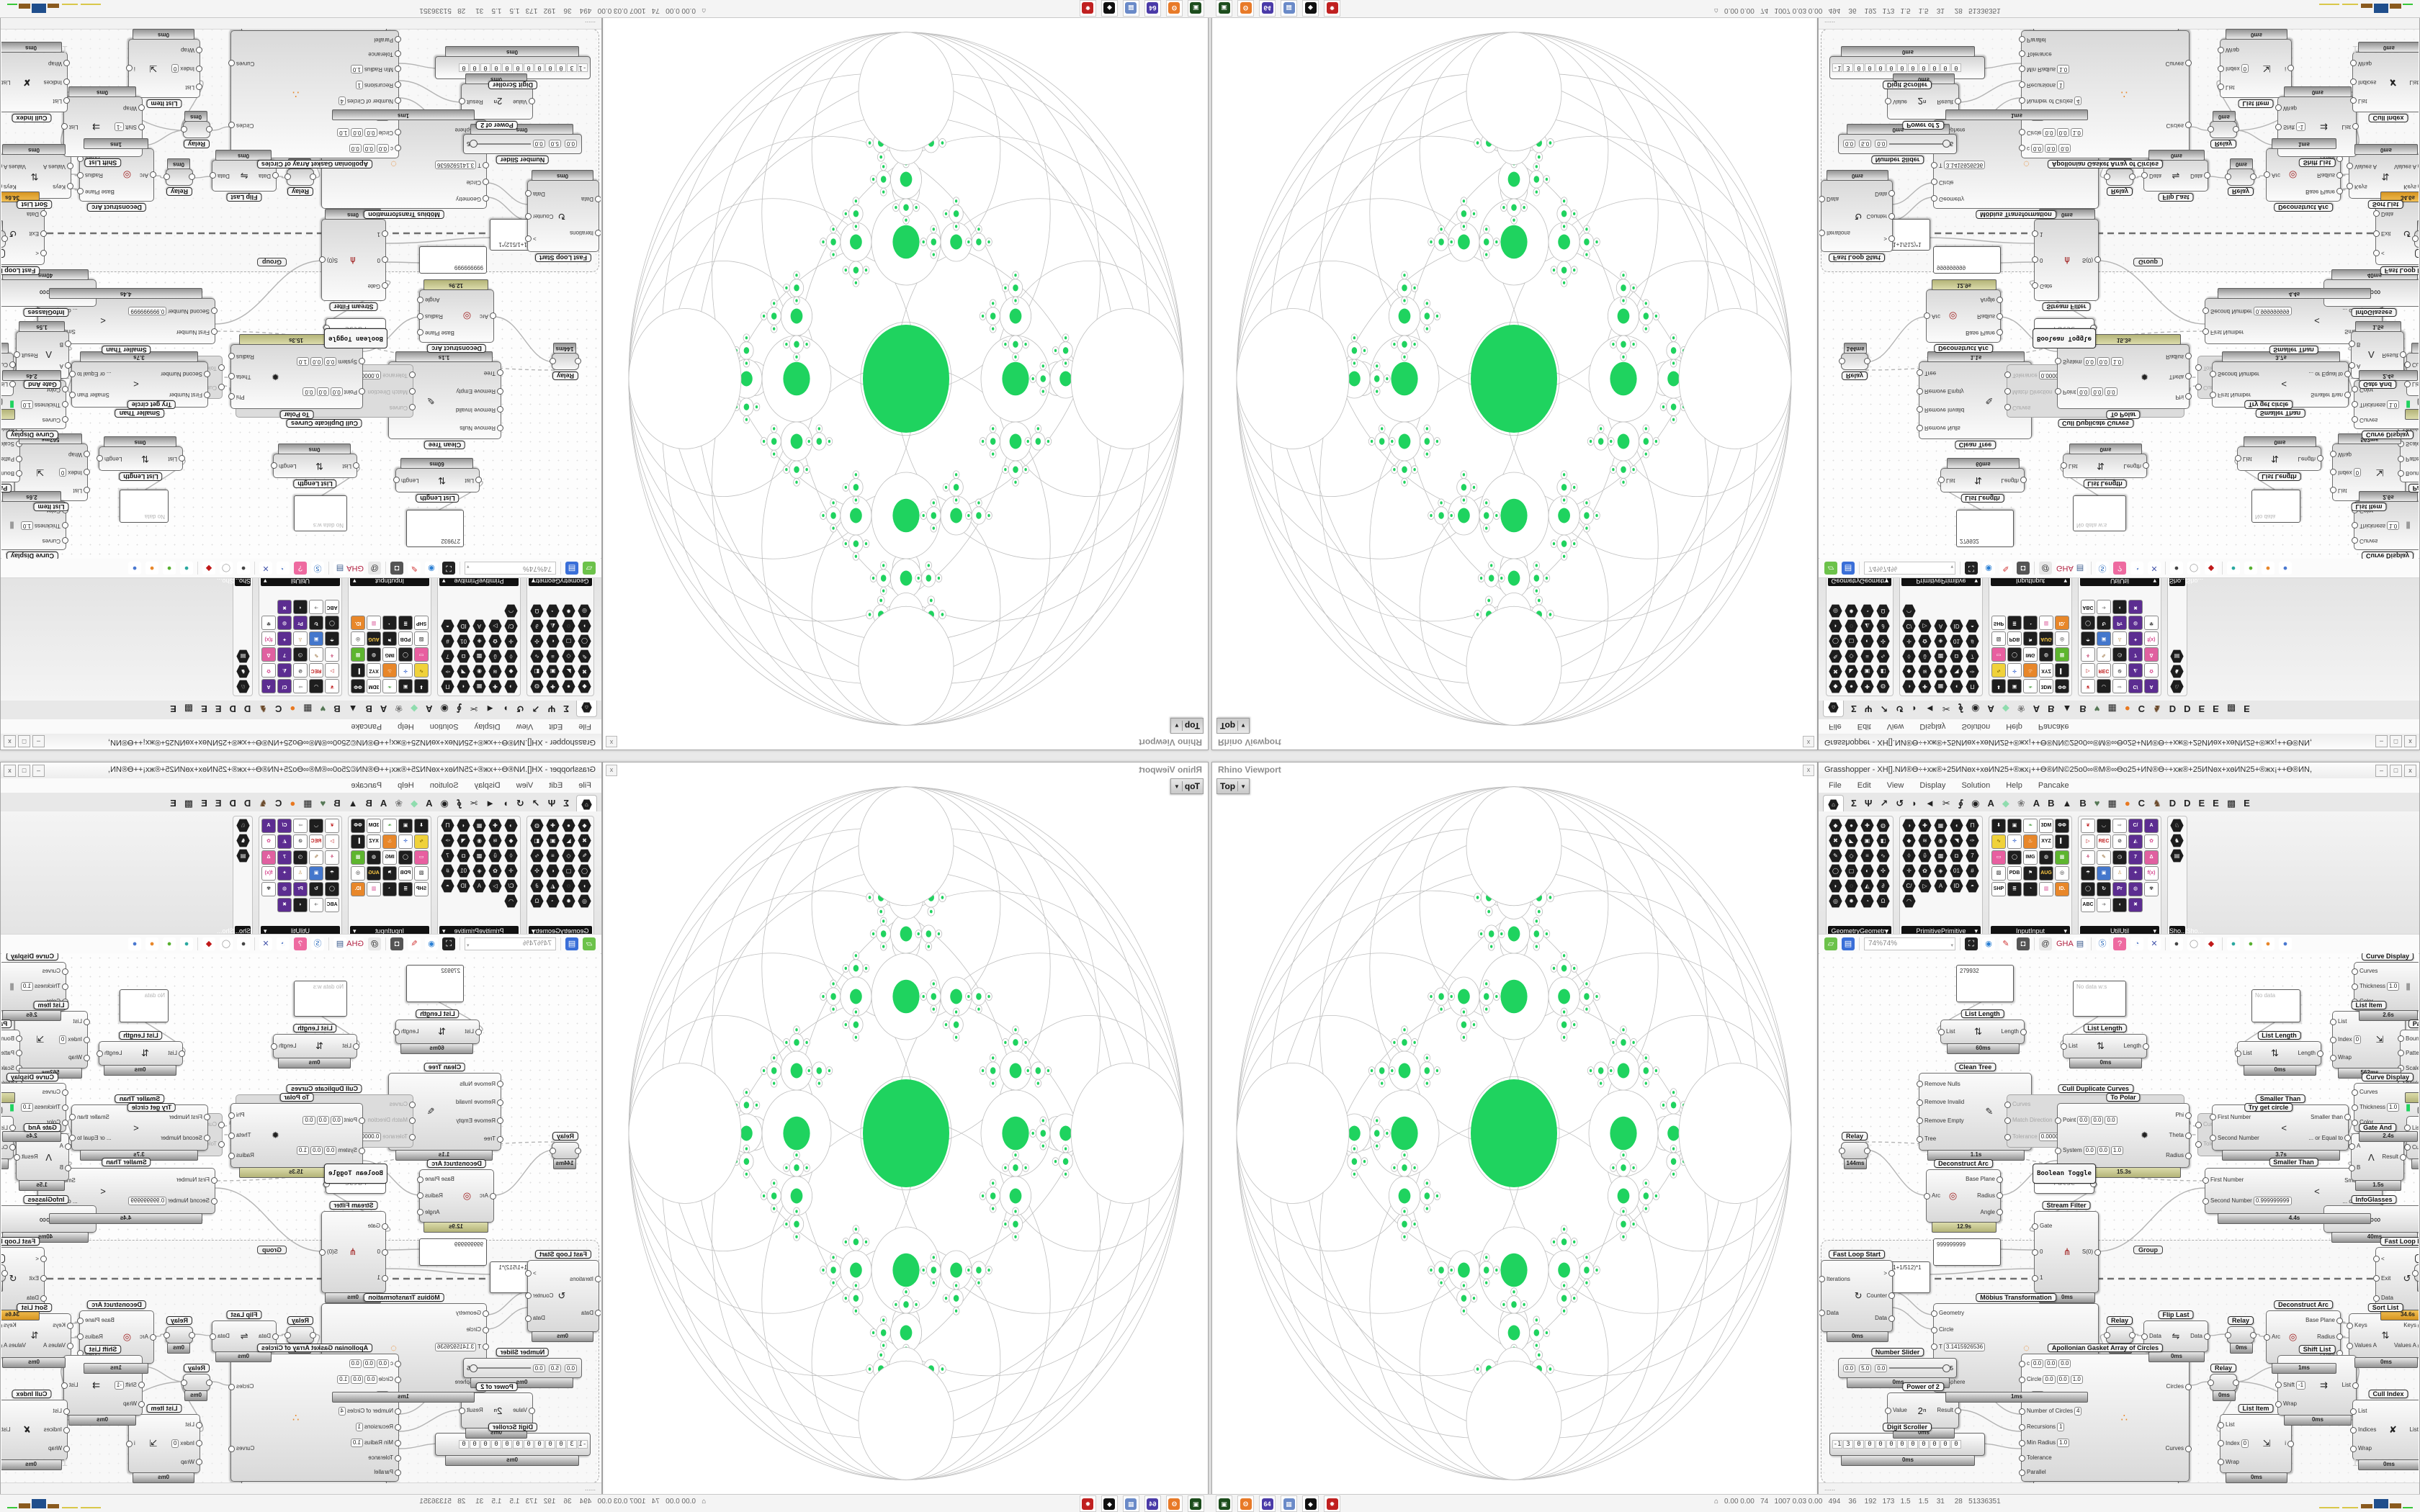 This screenshot has height=1512, width=2420. What do you see at coordinates (479, 840) in the screenshot?
I see `component-hex-icon: ◉` at bounding box center [479, 840].